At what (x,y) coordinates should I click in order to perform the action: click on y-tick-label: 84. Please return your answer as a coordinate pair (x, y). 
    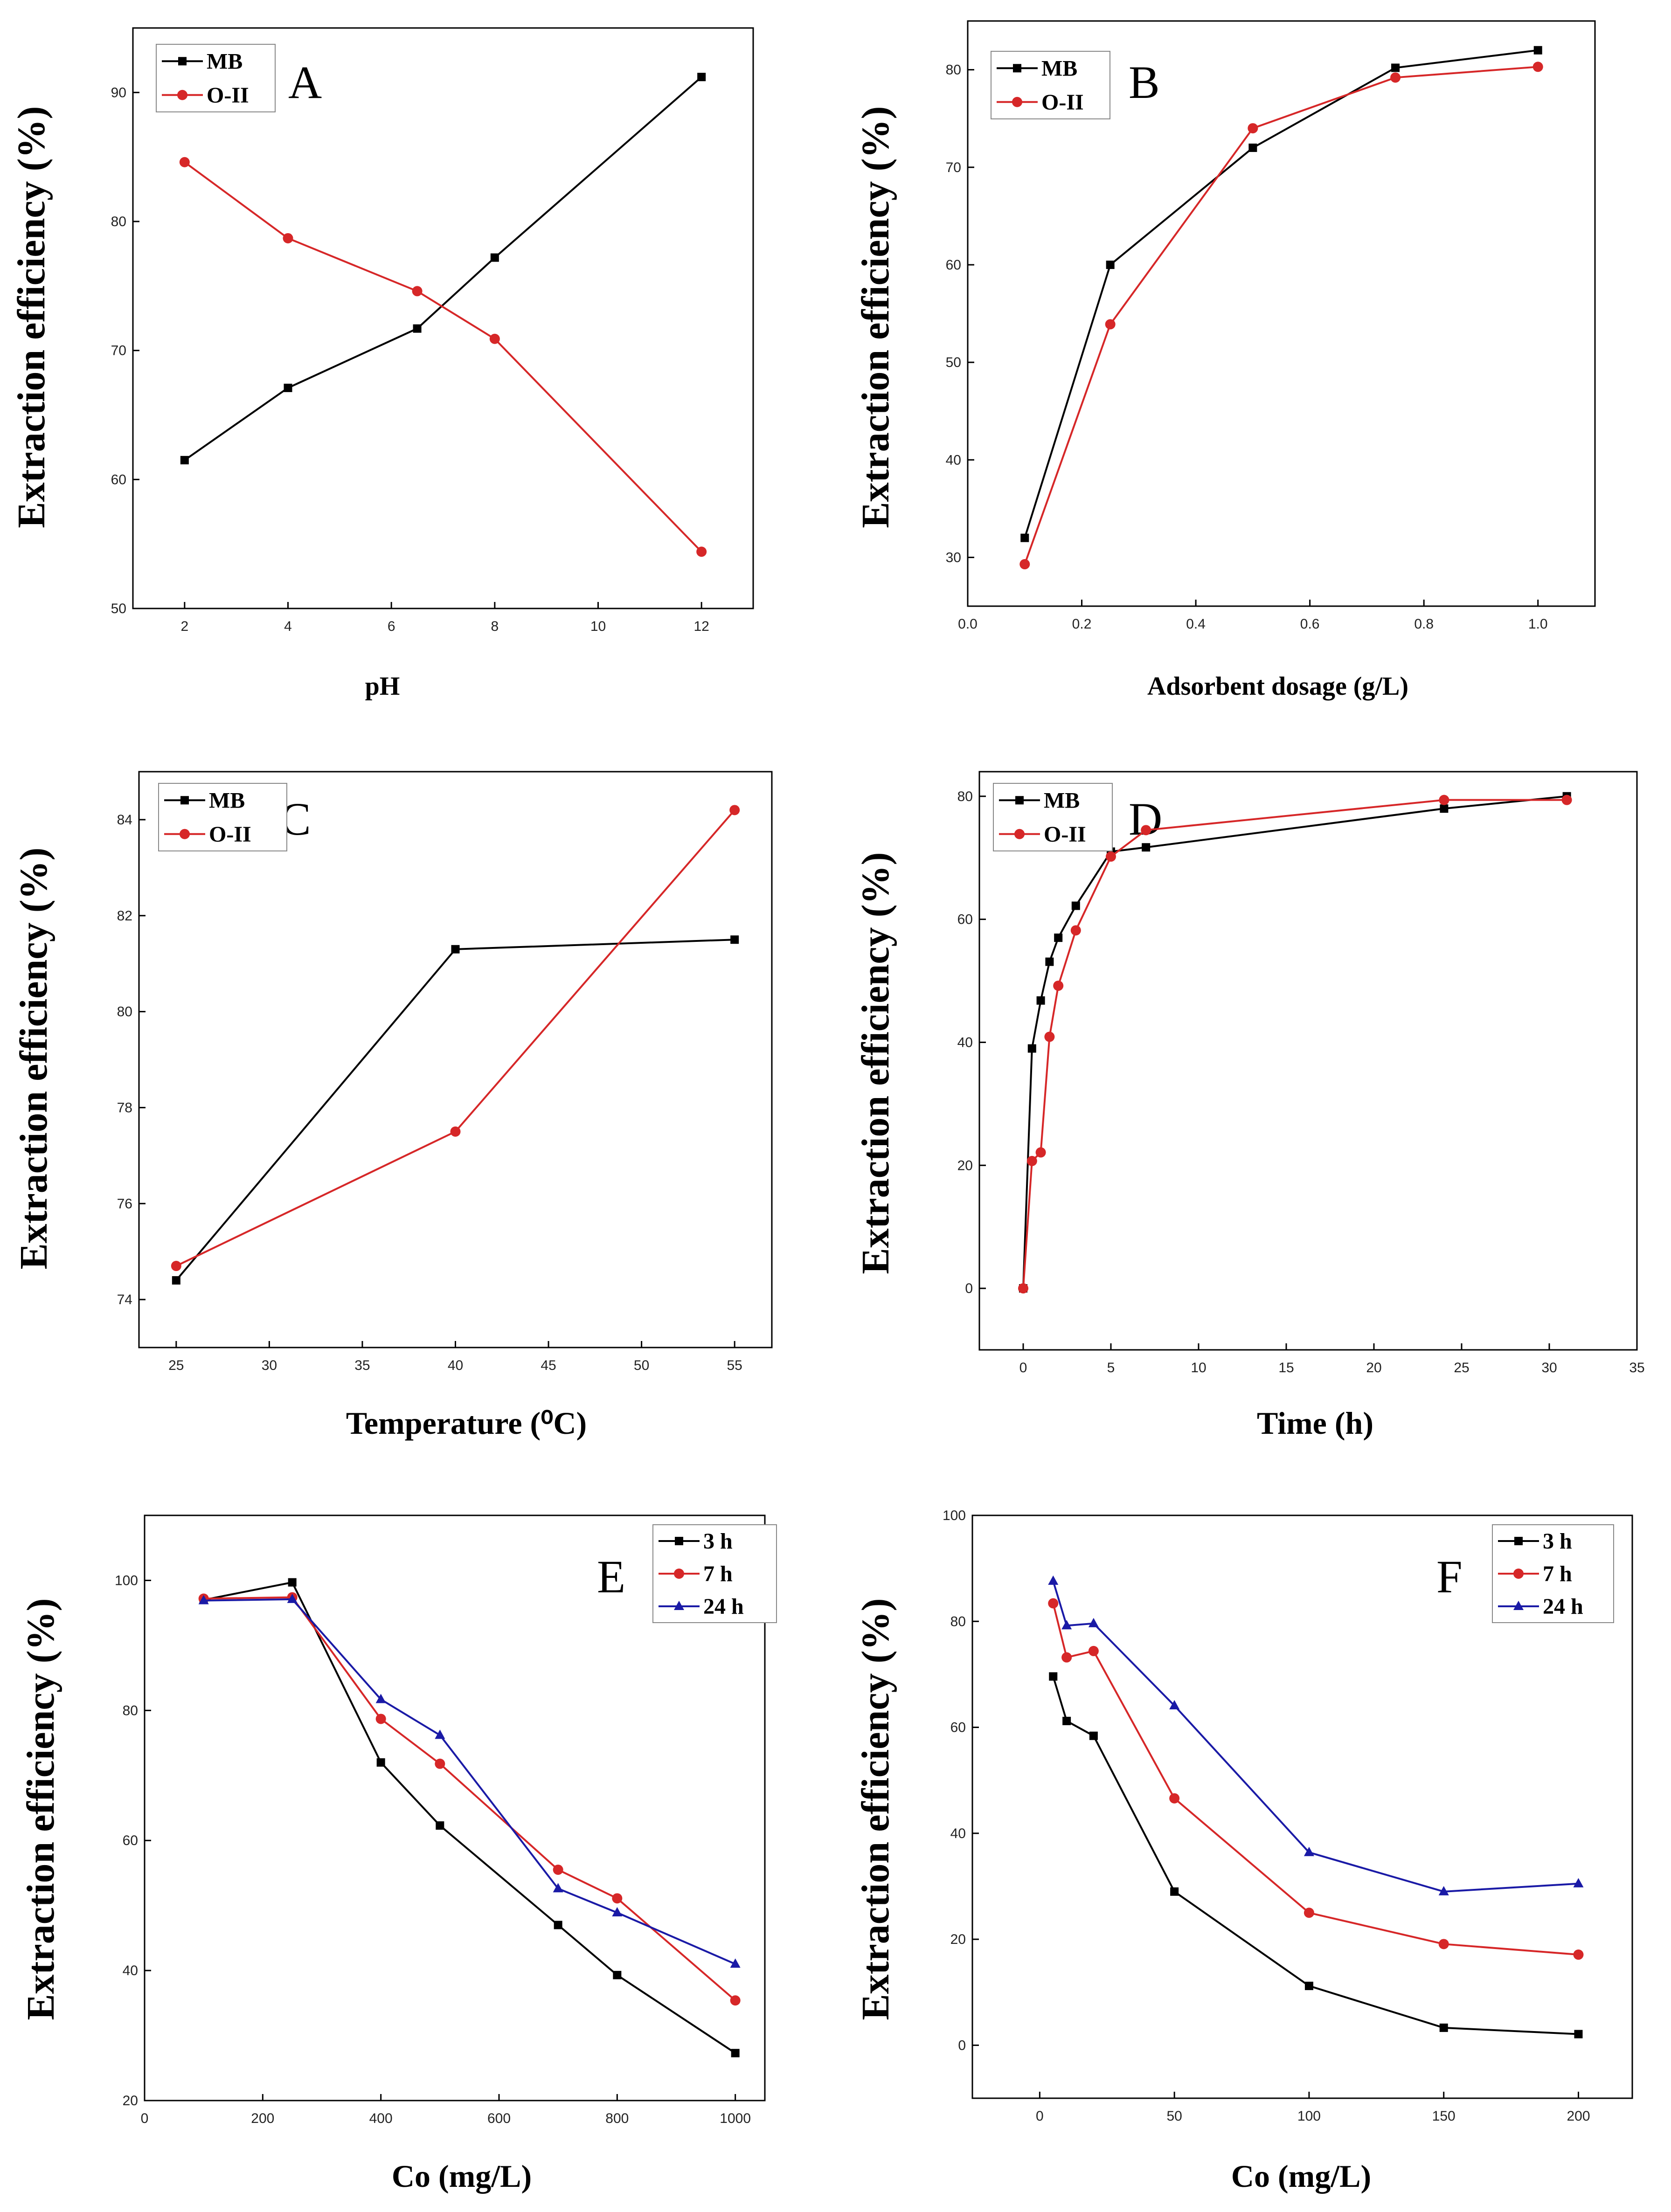
    Looking at the image, I should click on (125, 820).